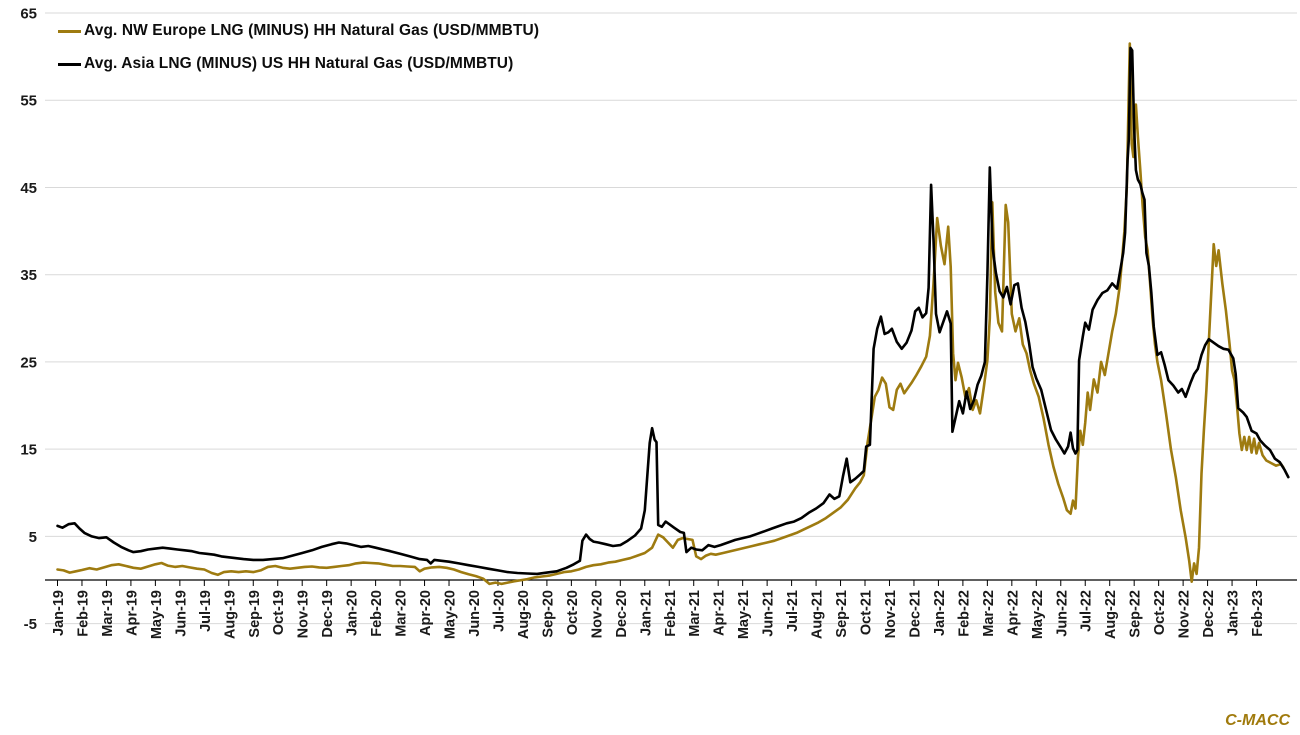 The image size is (1300, 735). Describe the element at coordinates (1038, 614) in the screenshot. I see `x-axis-label: May-22` at that location.